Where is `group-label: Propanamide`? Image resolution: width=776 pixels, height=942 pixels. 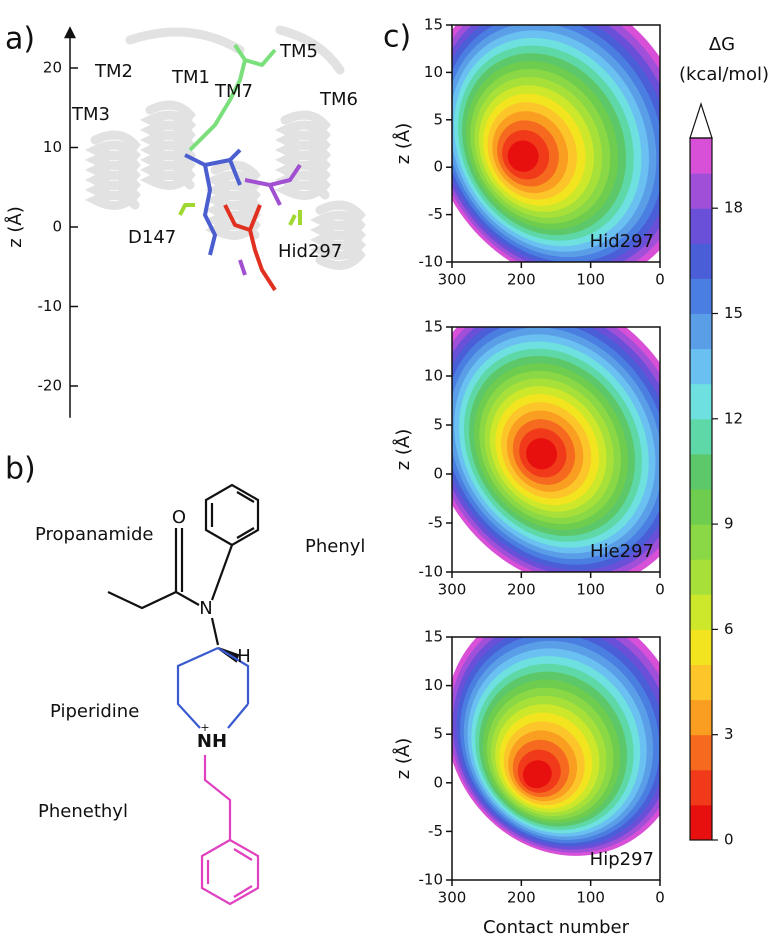 group-label: Propanamide is located at coordinates (94, 534).